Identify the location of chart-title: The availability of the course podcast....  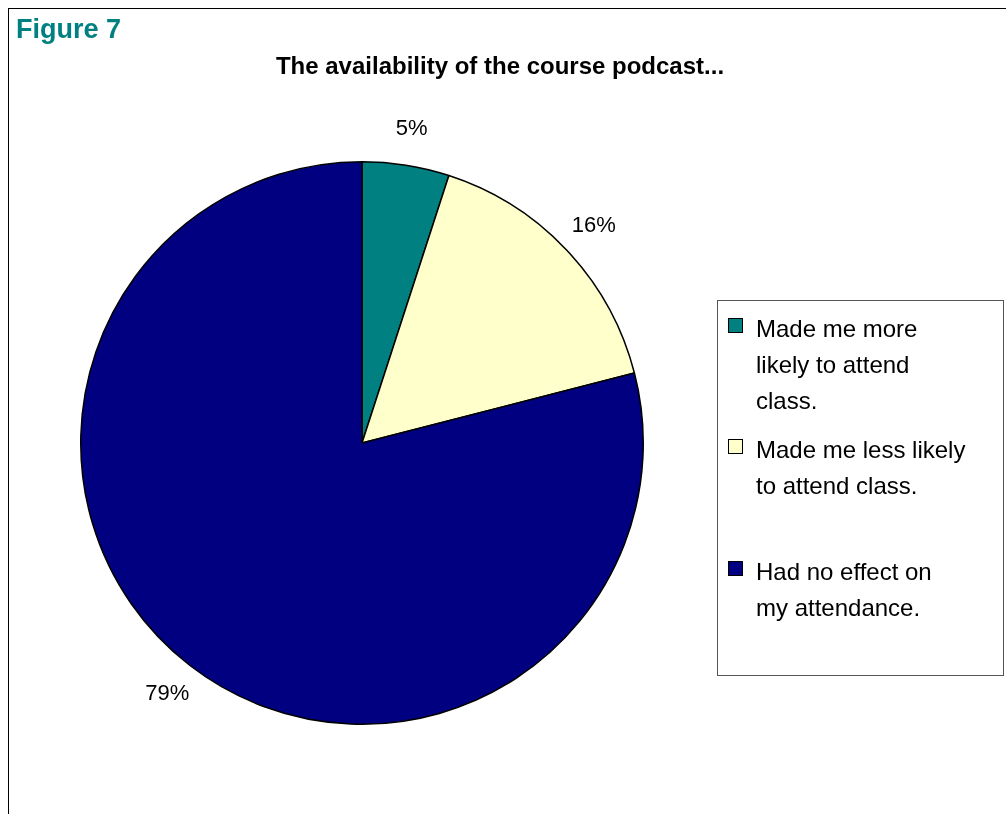
(500, 66).